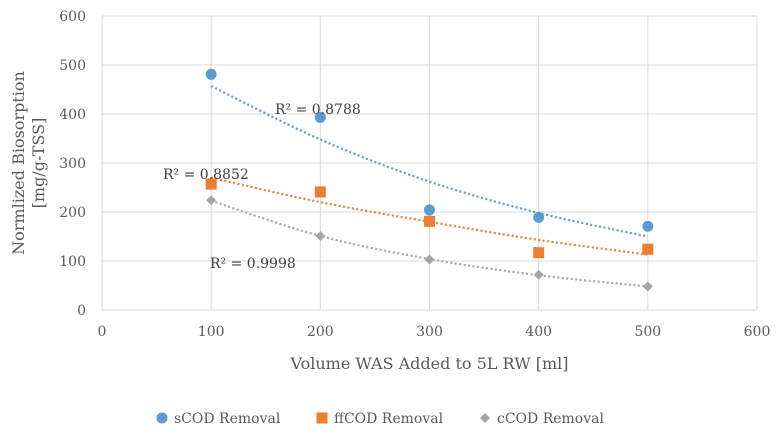 Image resolution: width=778 pixels, height=441 pixels. What do you see at coordinates (72, 262) in the screenshot?
I see `y-tick-label: 100` at bounding box center [72, 262].